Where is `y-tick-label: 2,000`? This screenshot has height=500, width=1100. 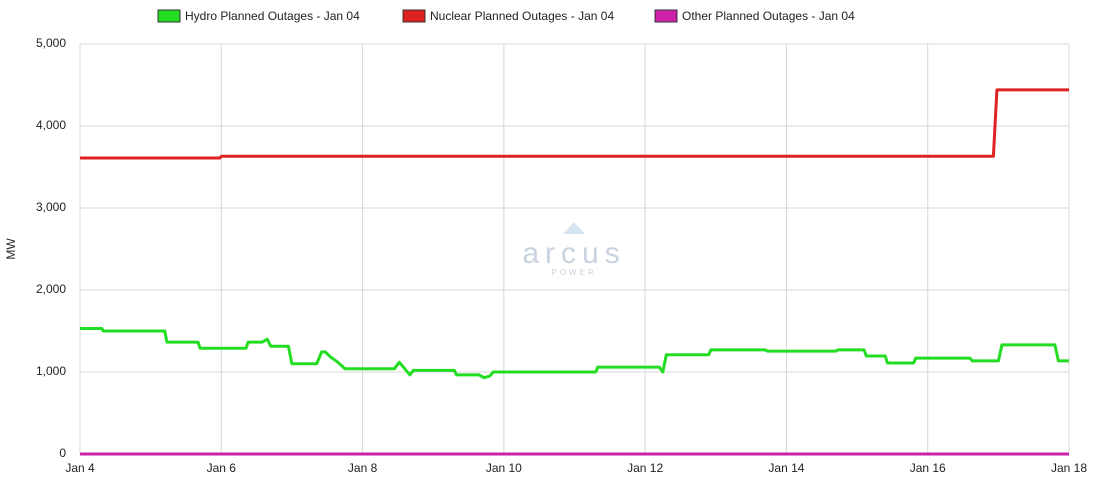 y-tick-label: 2,000 is located at coordinates (51, 289).